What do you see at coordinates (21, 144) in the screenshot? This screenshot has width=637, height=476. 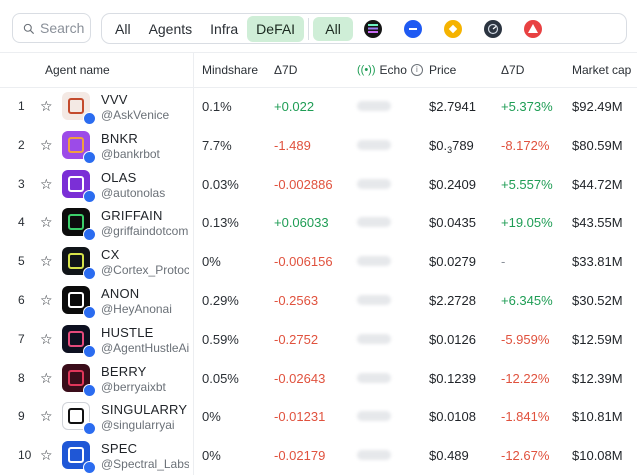 I see `rank: 2` at bounding box center [21, 144].